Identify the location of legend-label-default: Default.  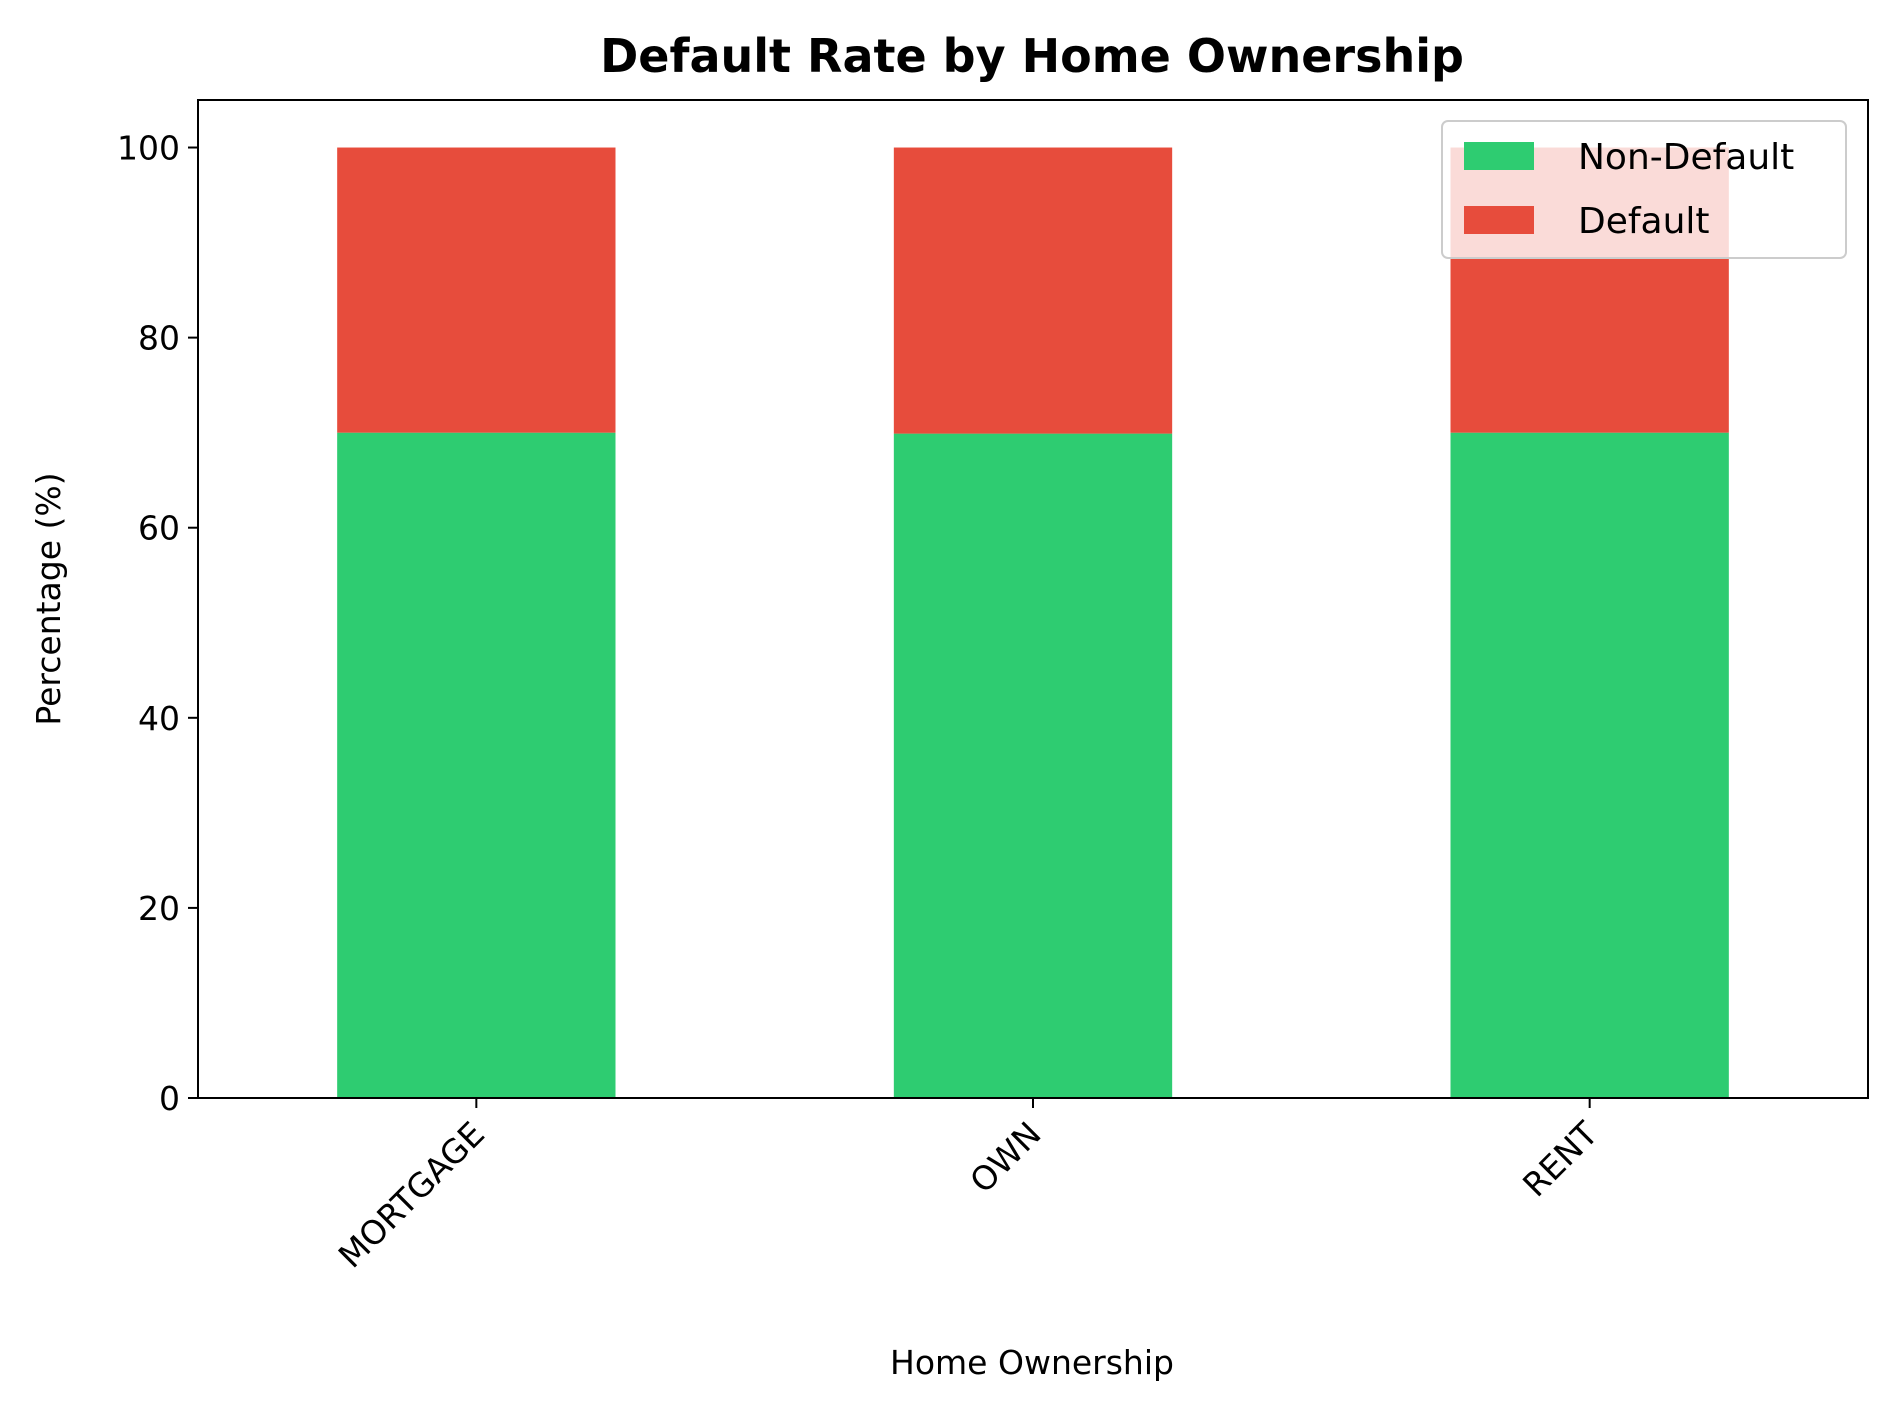
(1644, 221).